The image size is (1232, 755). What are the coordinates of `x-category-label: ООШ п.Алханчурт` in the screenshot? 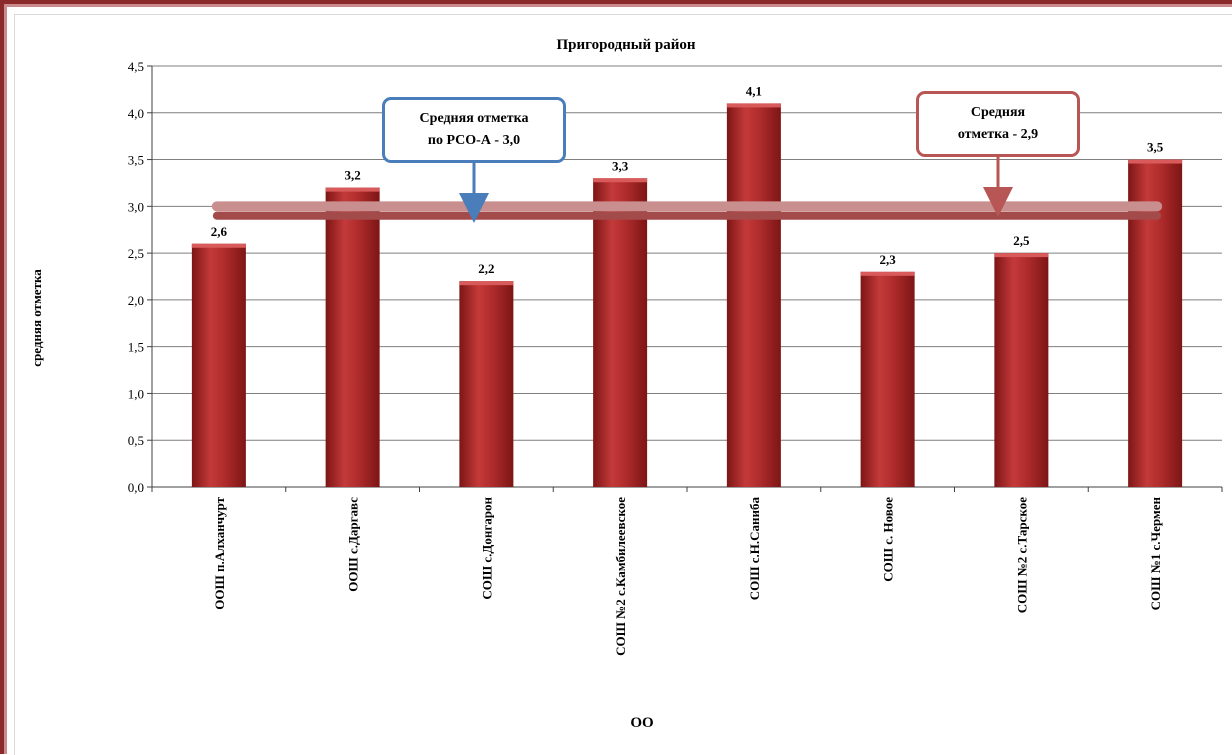 It's located at (219, 552).